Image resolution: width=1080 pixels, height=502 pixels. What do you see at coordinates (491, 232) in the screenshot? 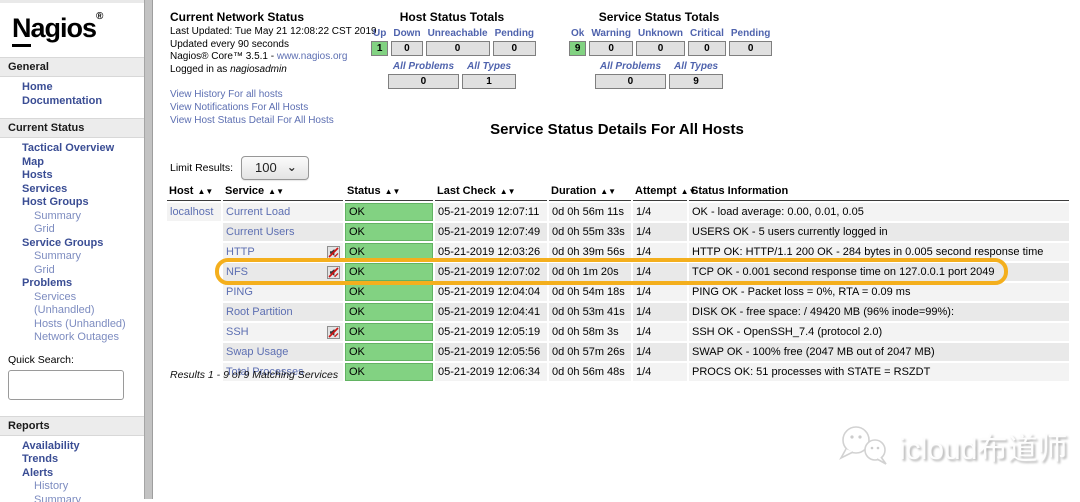
I see `last-check-cell: 05-21-2019 12:07:49` at bounding box center [491, 232].